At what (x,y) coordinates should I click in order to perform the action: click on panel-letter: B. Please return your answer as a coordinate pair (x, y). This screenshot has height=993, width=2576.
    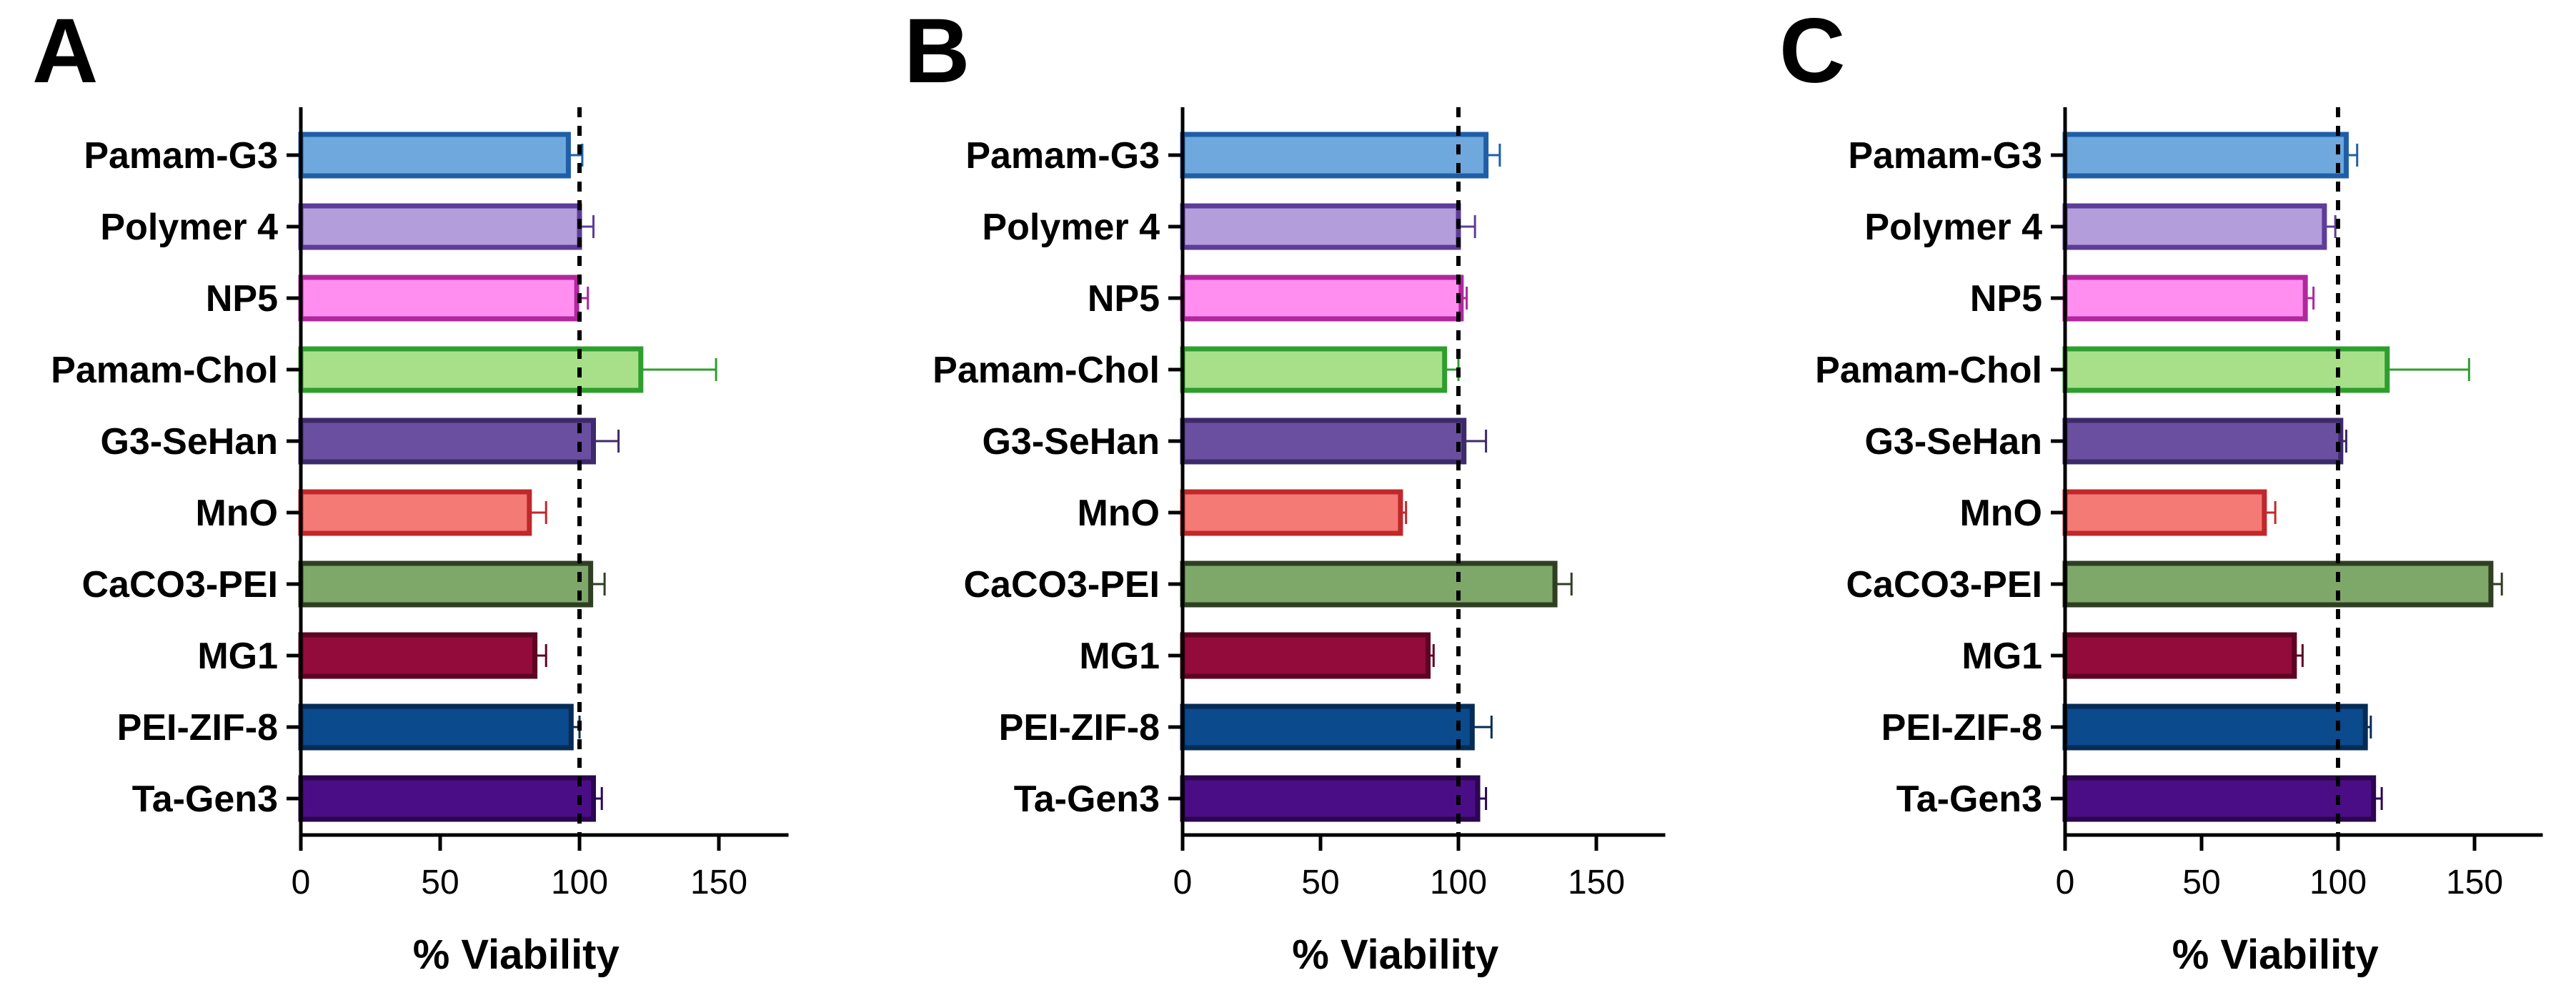
    Looking at the image, I should click on (937, 51).